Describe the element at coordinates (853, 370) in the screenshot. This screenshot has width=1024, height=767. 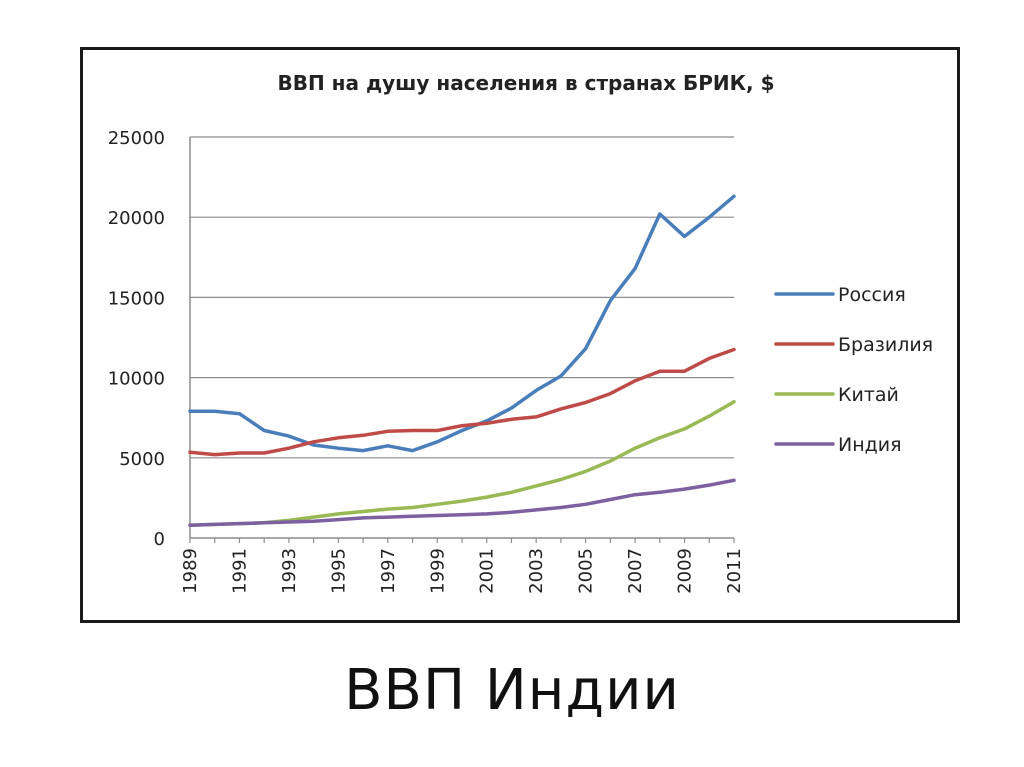
I see `legend: Россия Бразилия Китай Индия` at that location.